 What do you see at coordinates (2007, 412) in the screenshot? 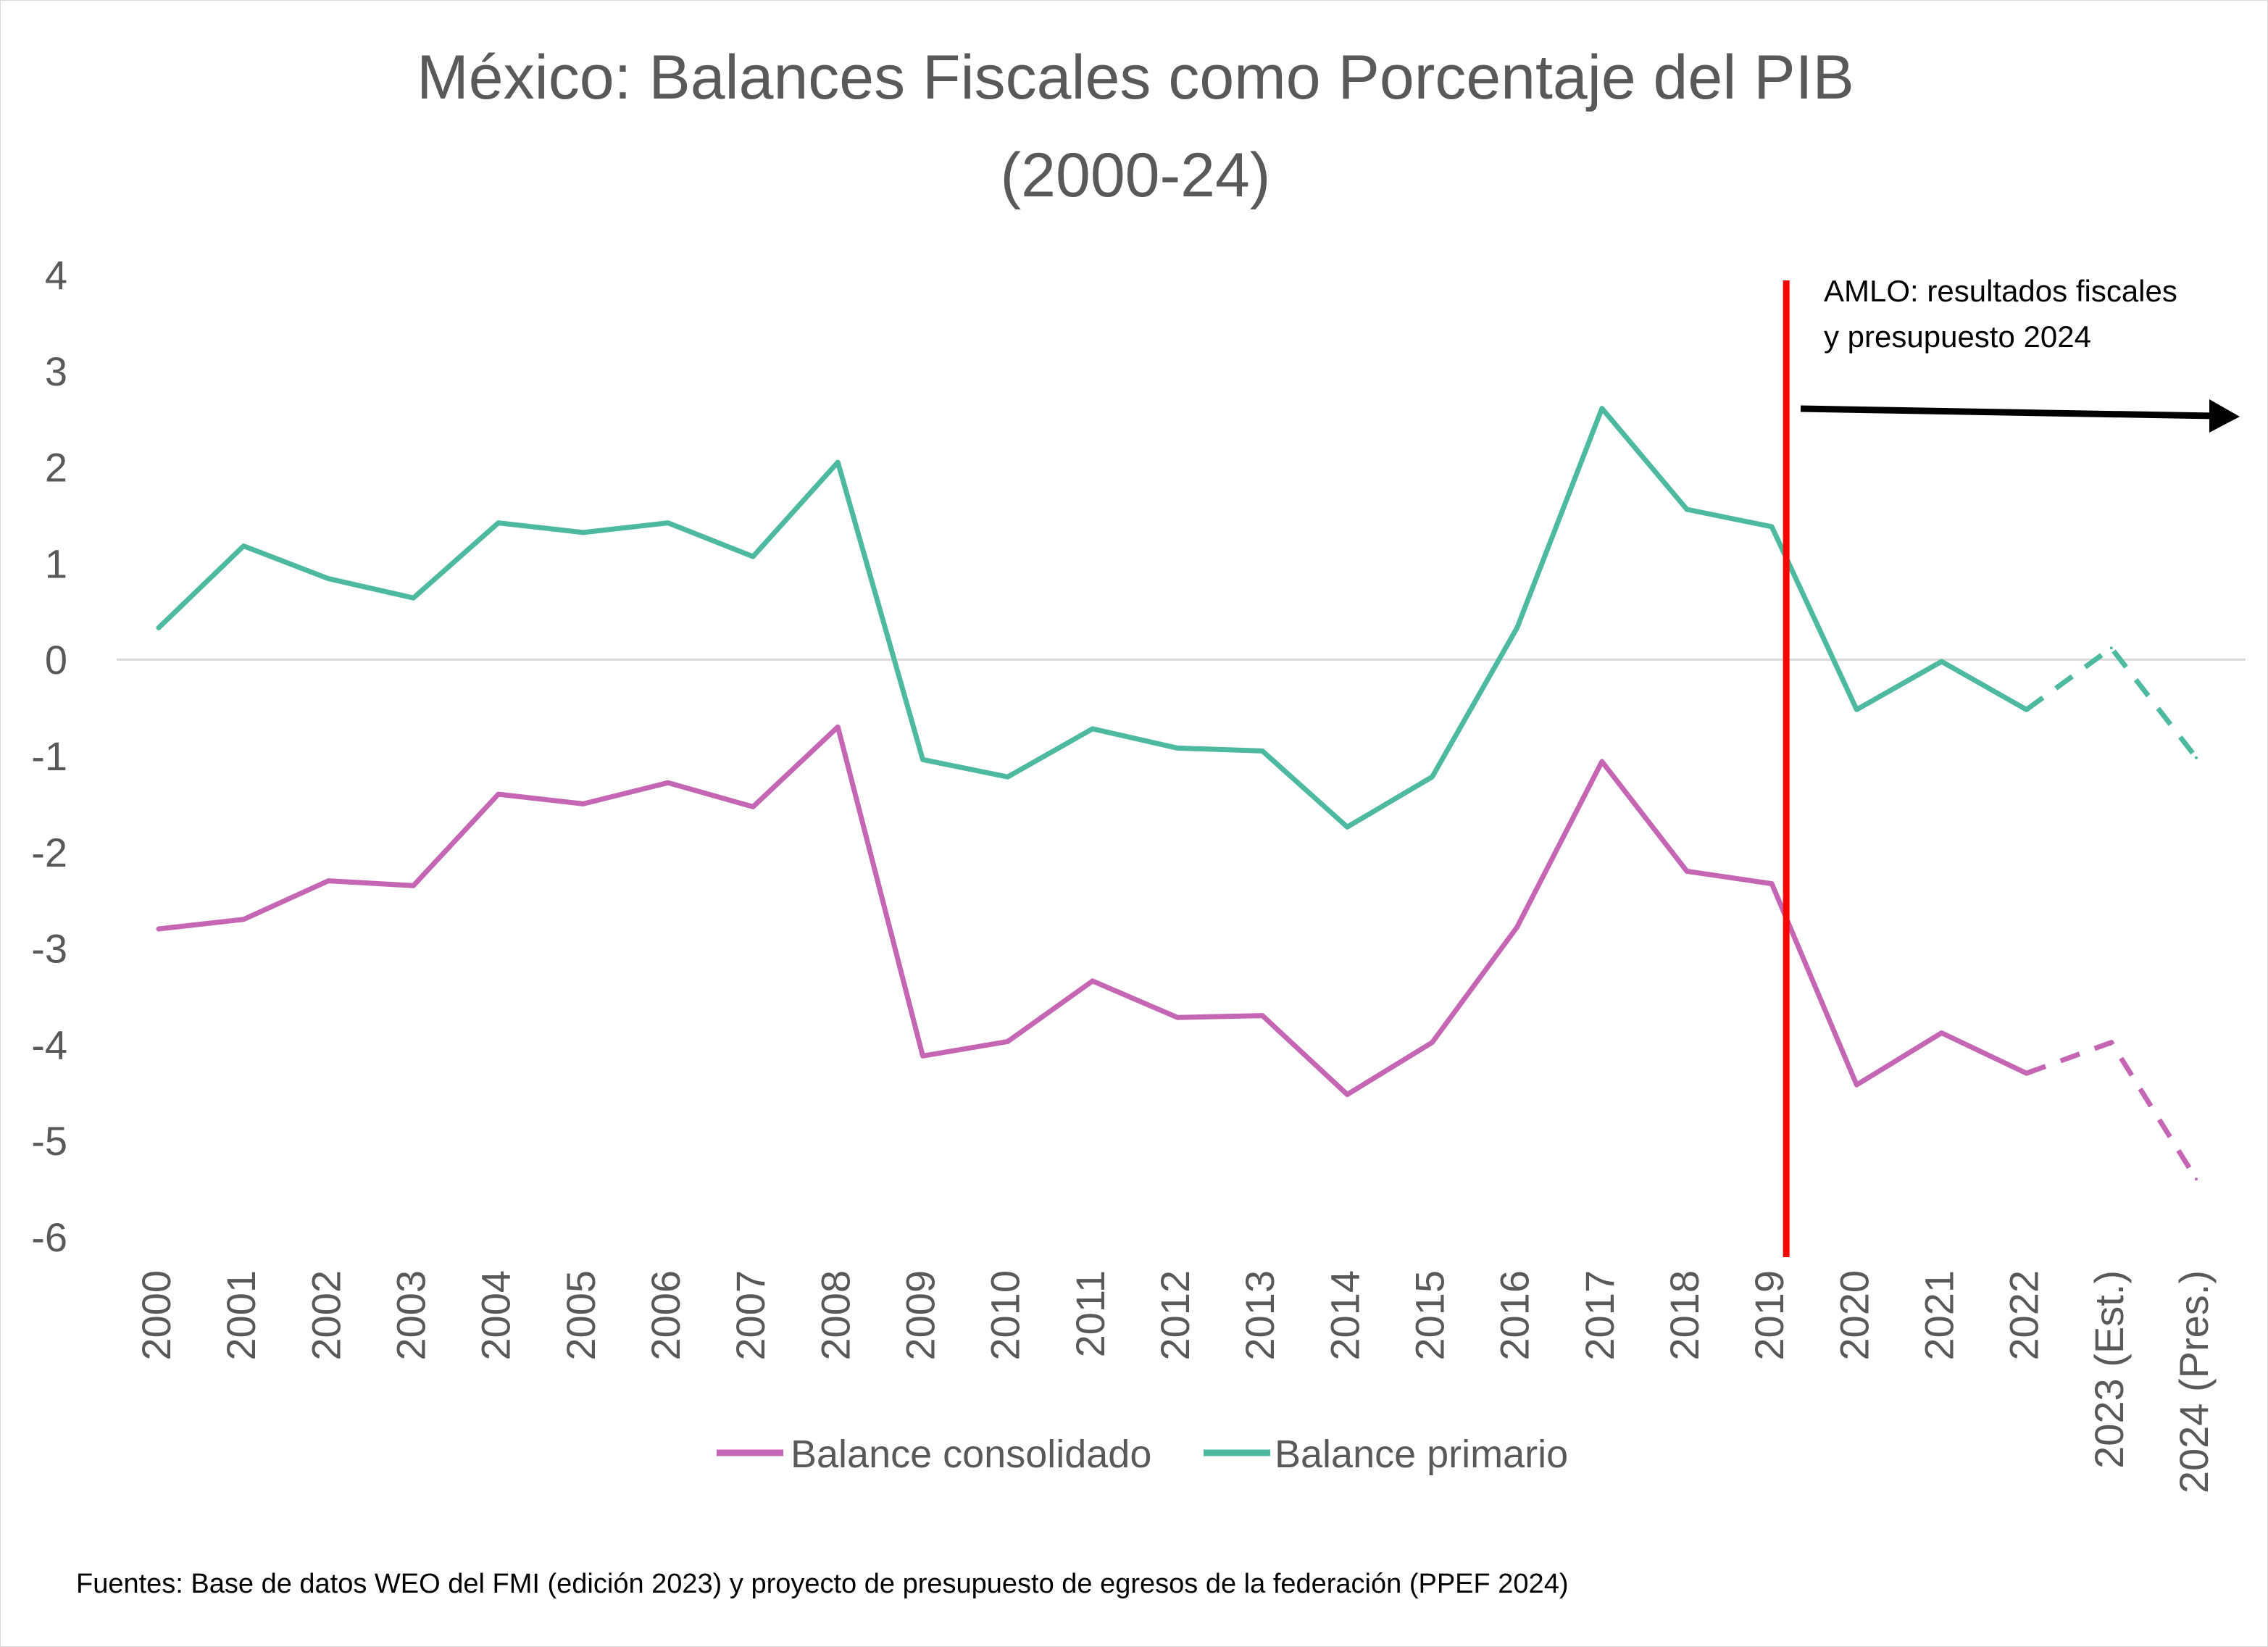
I see `annotation-arrow-shaft` at bounding box center [2007, 412].